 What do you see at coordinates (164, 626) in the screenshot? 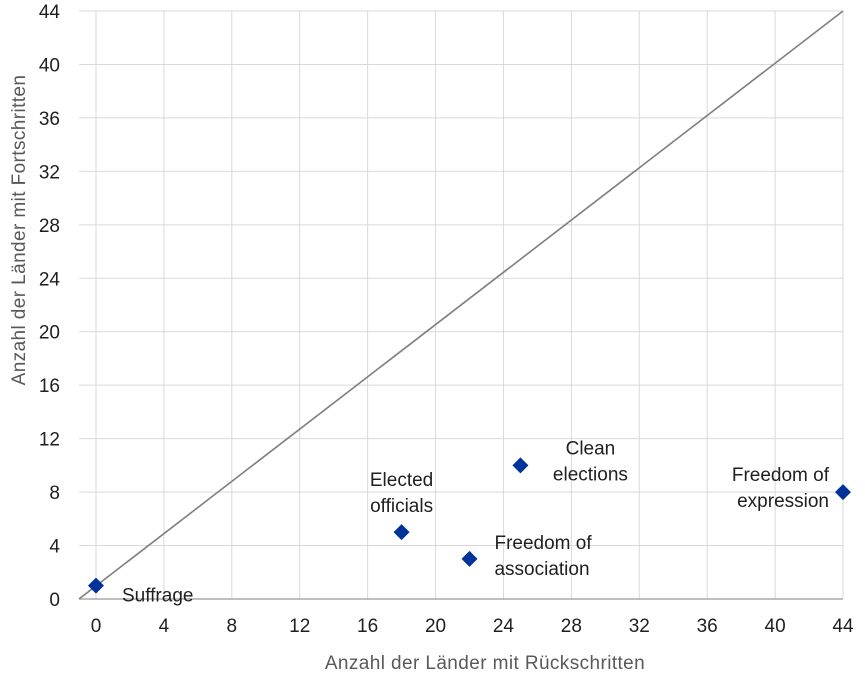
I see `x-tick-label: 4` at bounding box center [164, 626].